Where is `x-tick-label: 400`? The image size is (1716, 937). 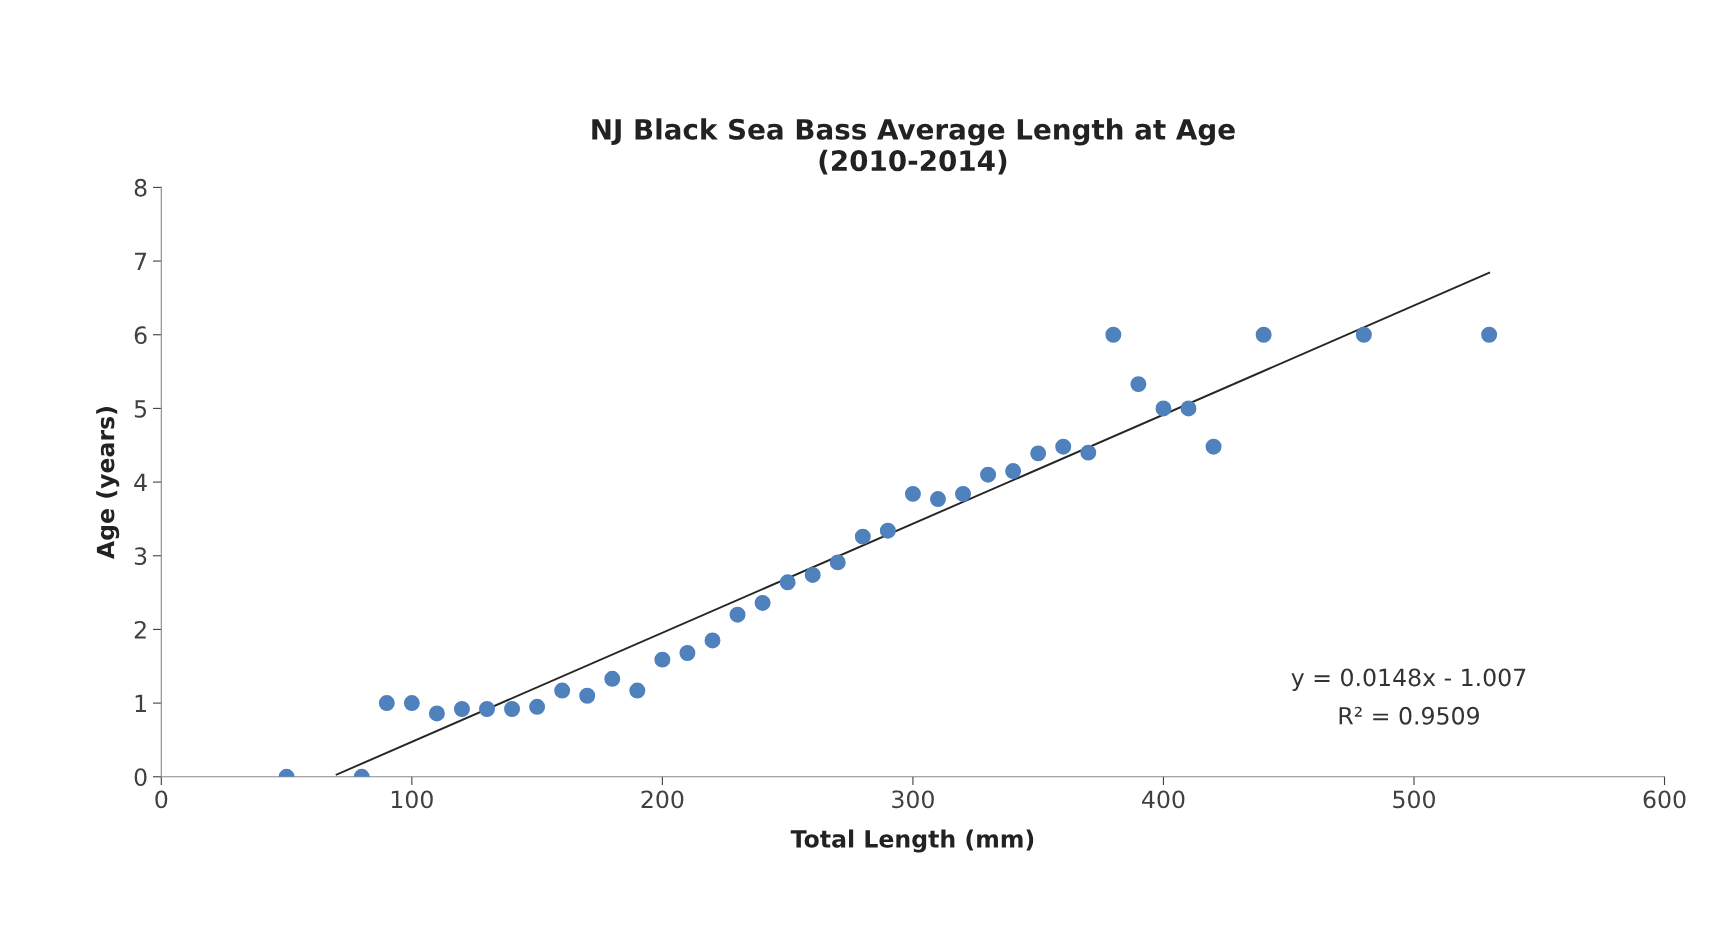 x-tick-label: 400 is located at coordinates (1163, 799).